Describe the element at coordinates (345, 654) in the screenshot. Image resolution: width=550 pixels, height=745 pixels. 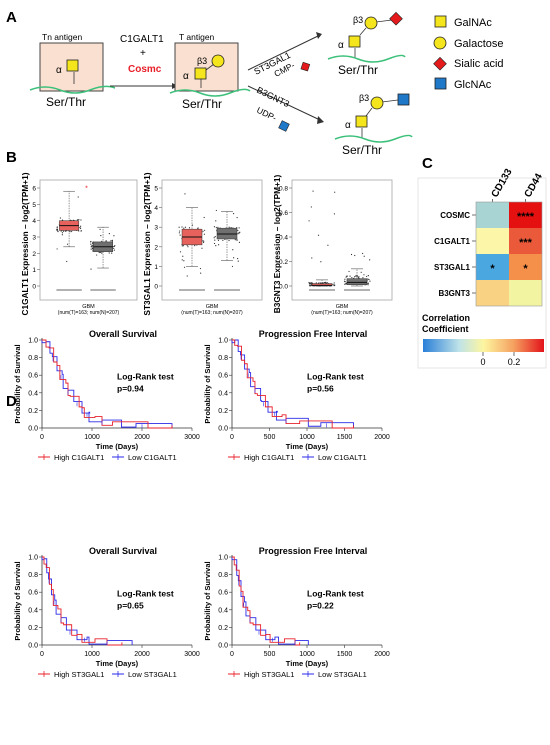
I see `x-tick-label: 1500` at that location.